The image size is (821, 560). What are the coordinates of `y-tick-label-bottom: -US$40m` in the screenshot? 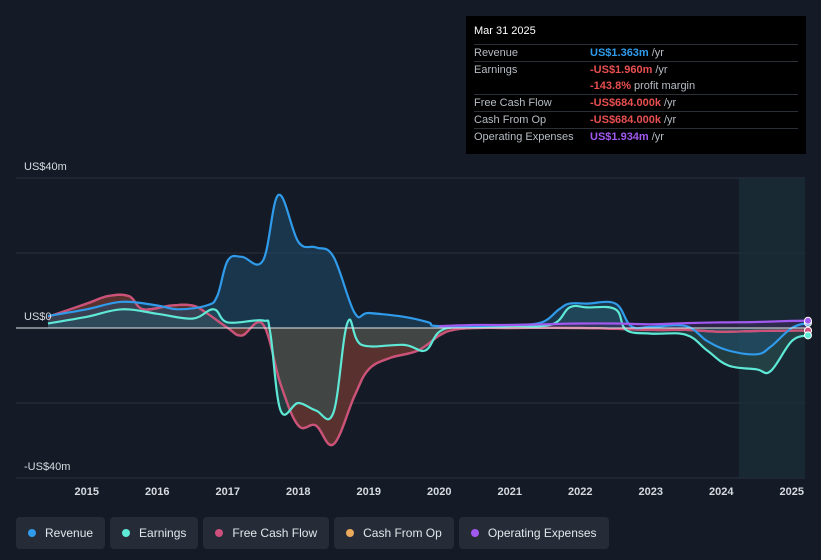 It's located at (47, 467).